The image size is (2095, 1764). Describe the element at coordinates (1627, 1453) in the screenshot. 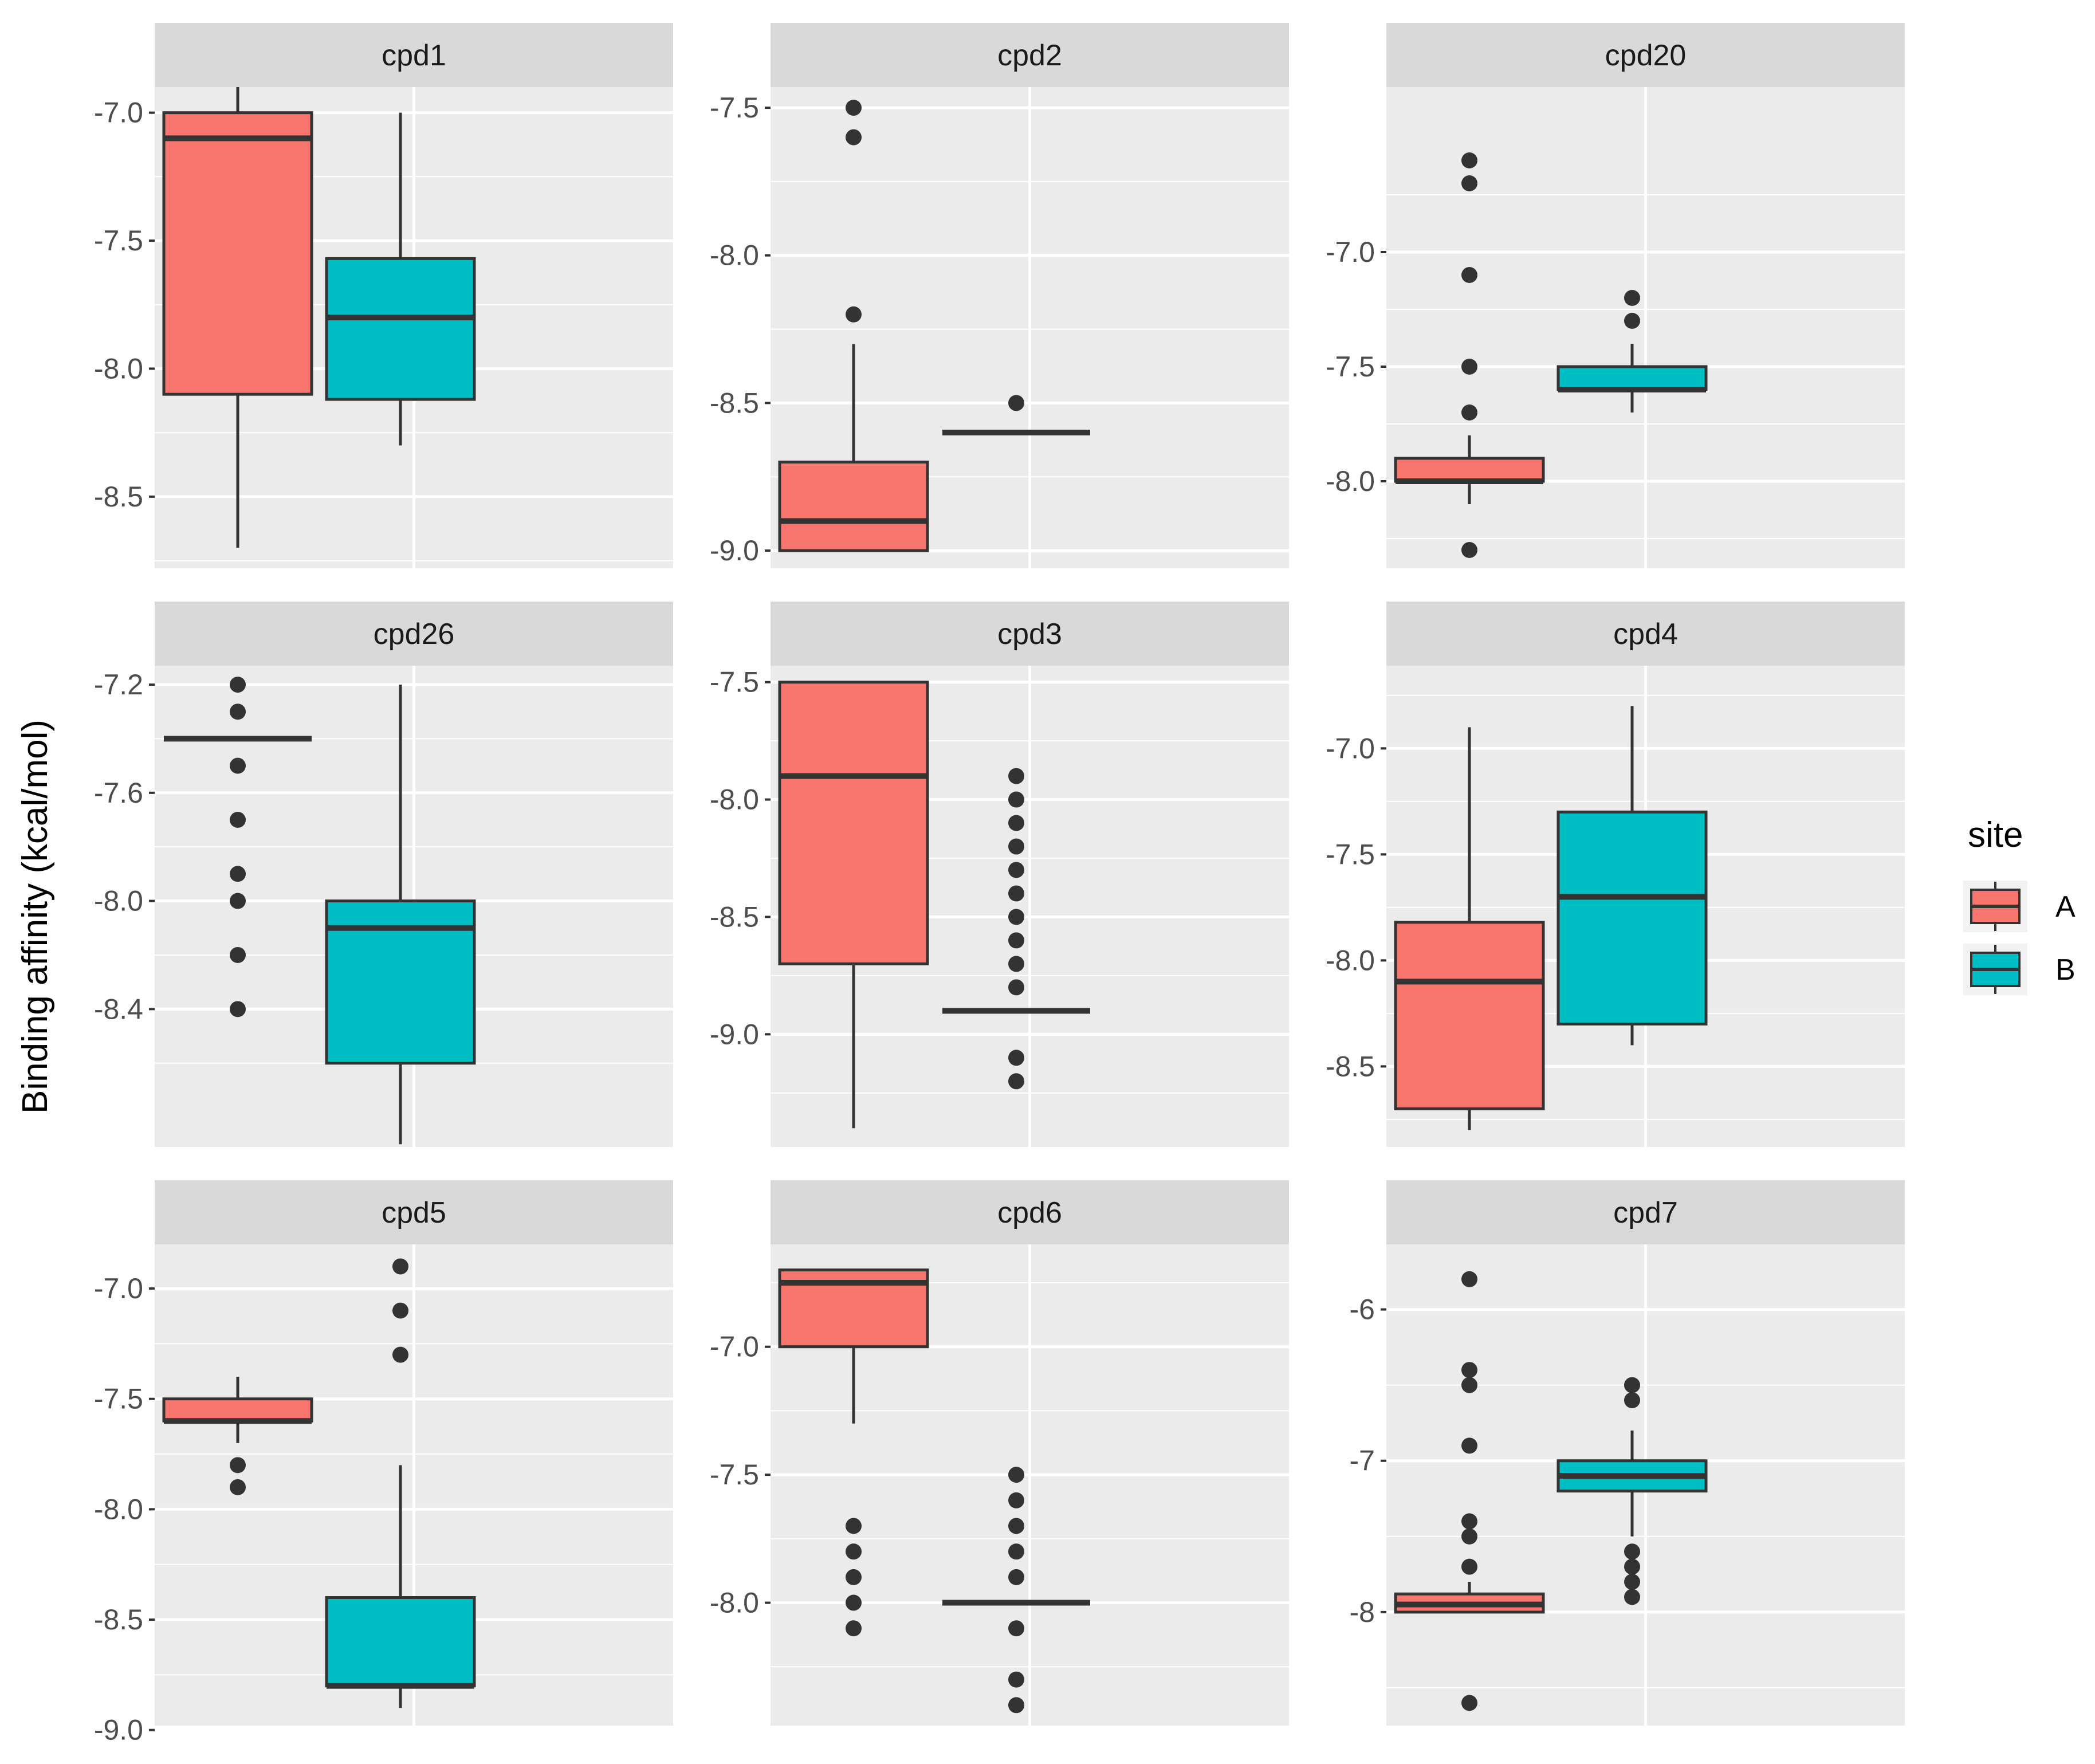

I see `panel-cpd7: cpd7 -6 -7 -8` at that location.